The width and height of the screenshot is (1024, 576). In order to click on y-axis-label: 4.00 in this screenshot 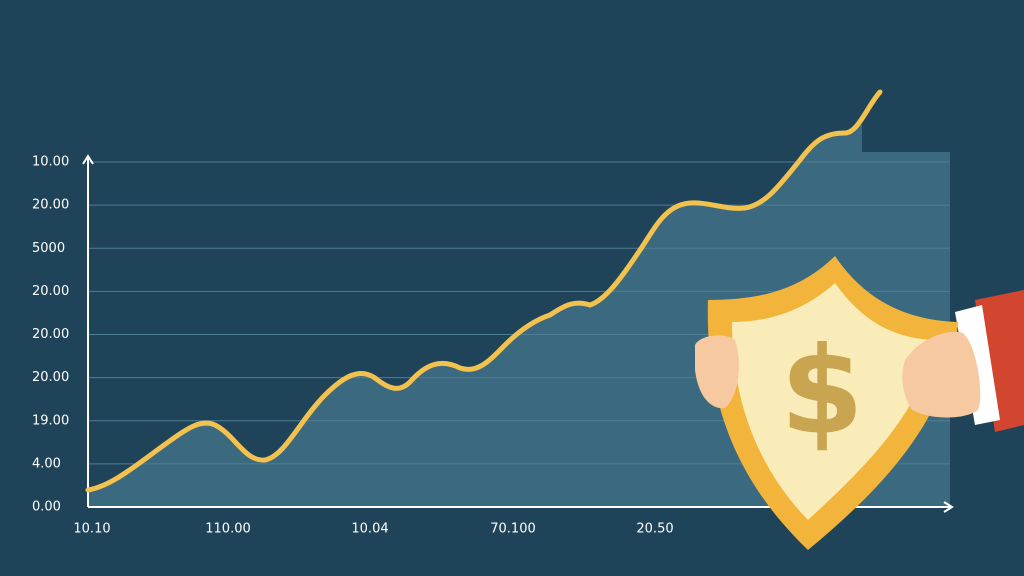, I will do `click(46, 463)`.